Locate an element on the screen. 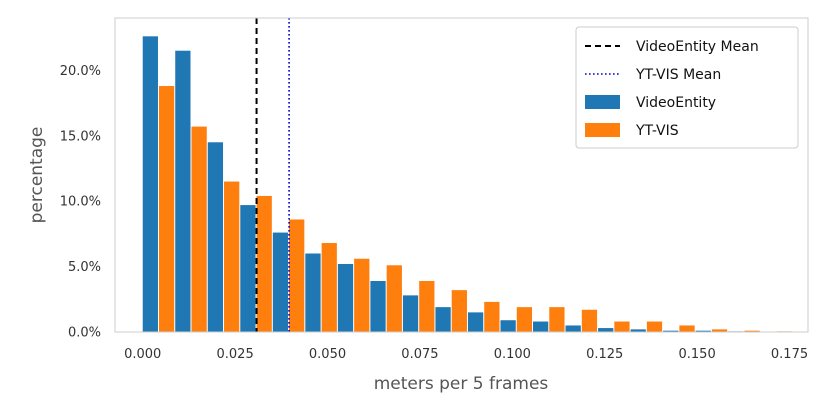  x-tick-label: 0.100 is located at coordinates (512, 354).